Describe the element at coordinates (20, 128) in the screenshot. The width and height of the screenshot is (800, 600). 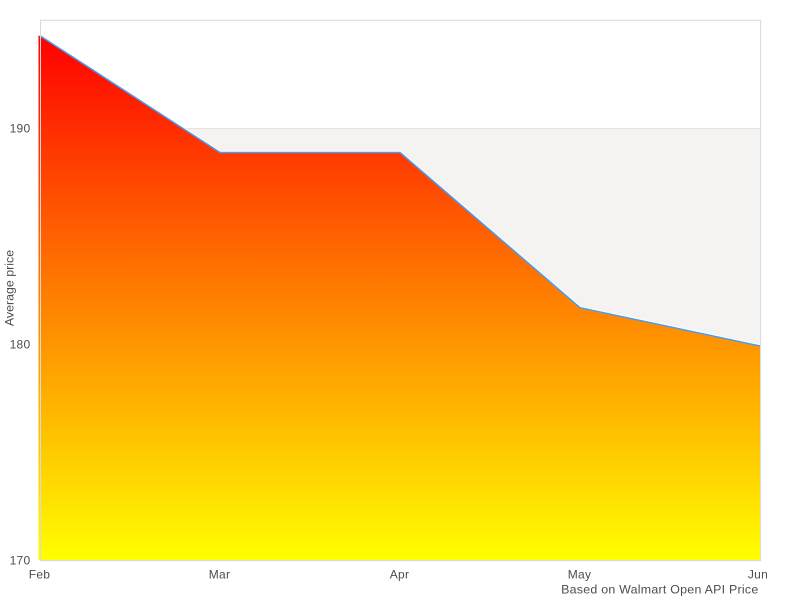
I see `svg-text: 190` at that location.